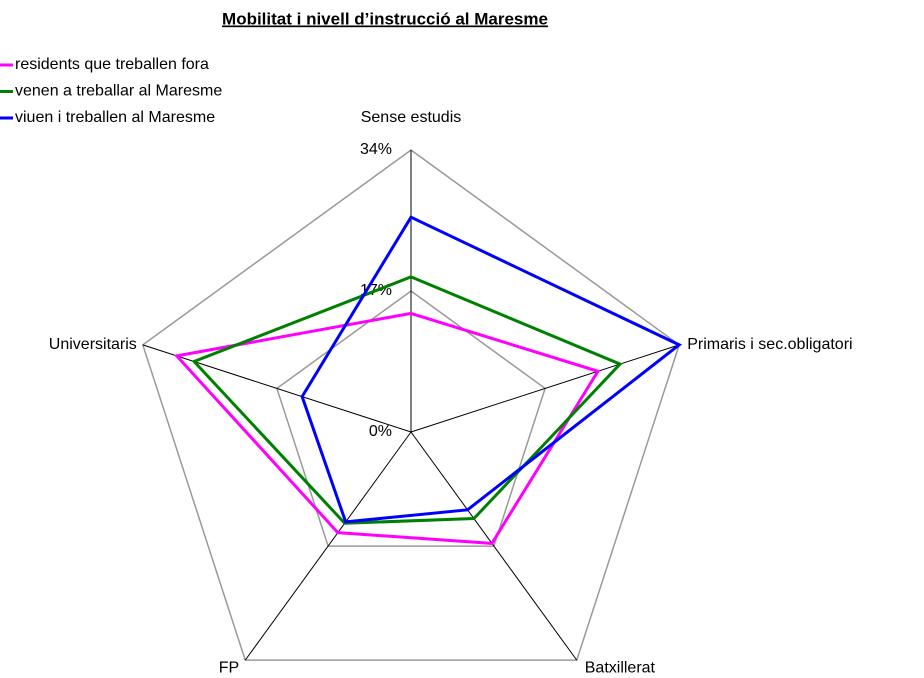 The height and width of the screenshot is (678, 924). What do you see at coordinates (118, 91) in the screenshot?
I see `legend-label: venen a treballar al Maresme` at bounding box center [118, 91].